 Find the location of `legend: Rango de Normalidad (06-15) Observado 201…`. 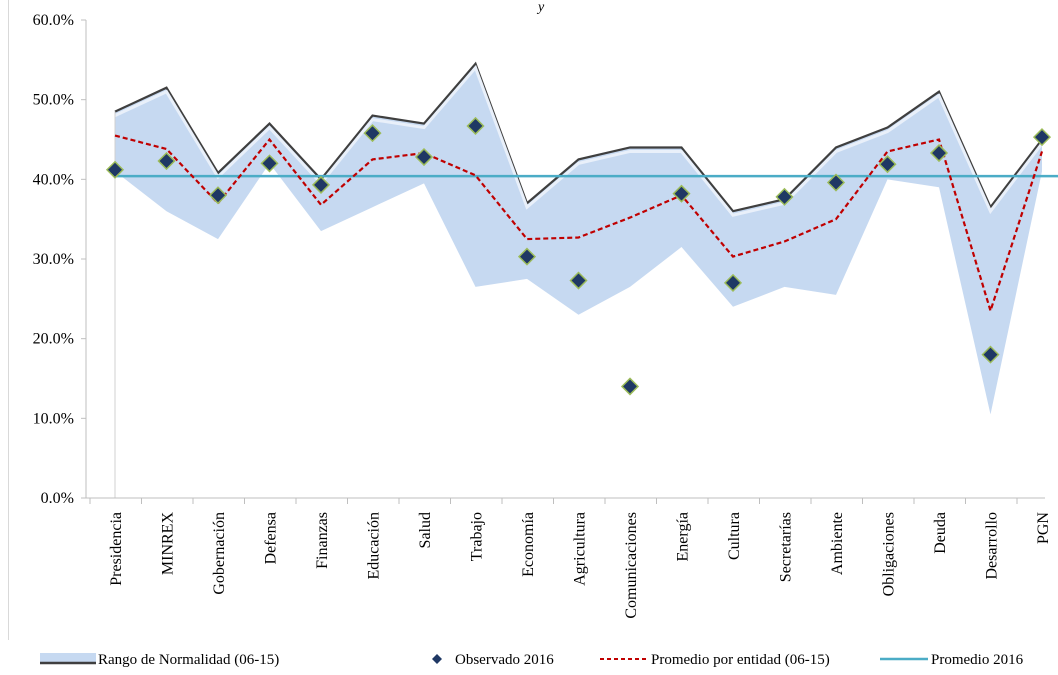

legend: Rango de Normalidad (06-15) Observado 201… is located at coordinates (532, 660).